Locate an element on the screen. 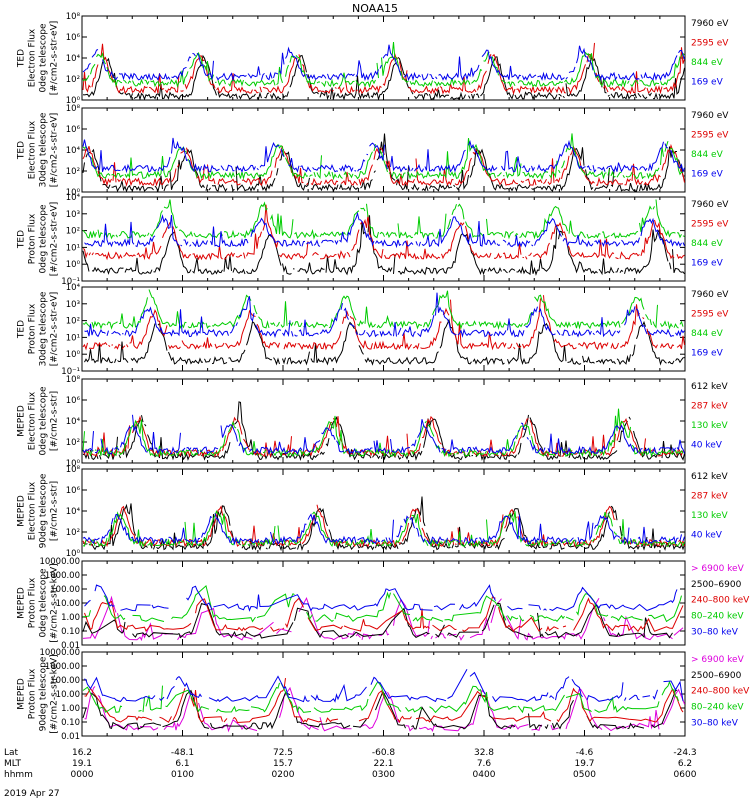 This screenshot has width=750, height=800. date-label: 2019 Apr 27 is located at coordinates (32, 794).